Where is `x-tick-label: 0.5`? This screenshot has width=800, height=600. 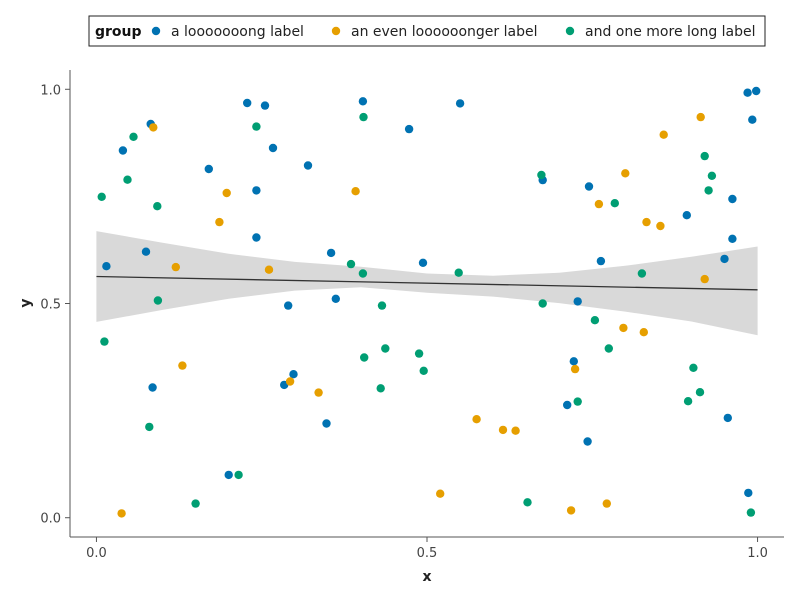
x-tick-label: 0.5 is located at coordinates (427, 553).